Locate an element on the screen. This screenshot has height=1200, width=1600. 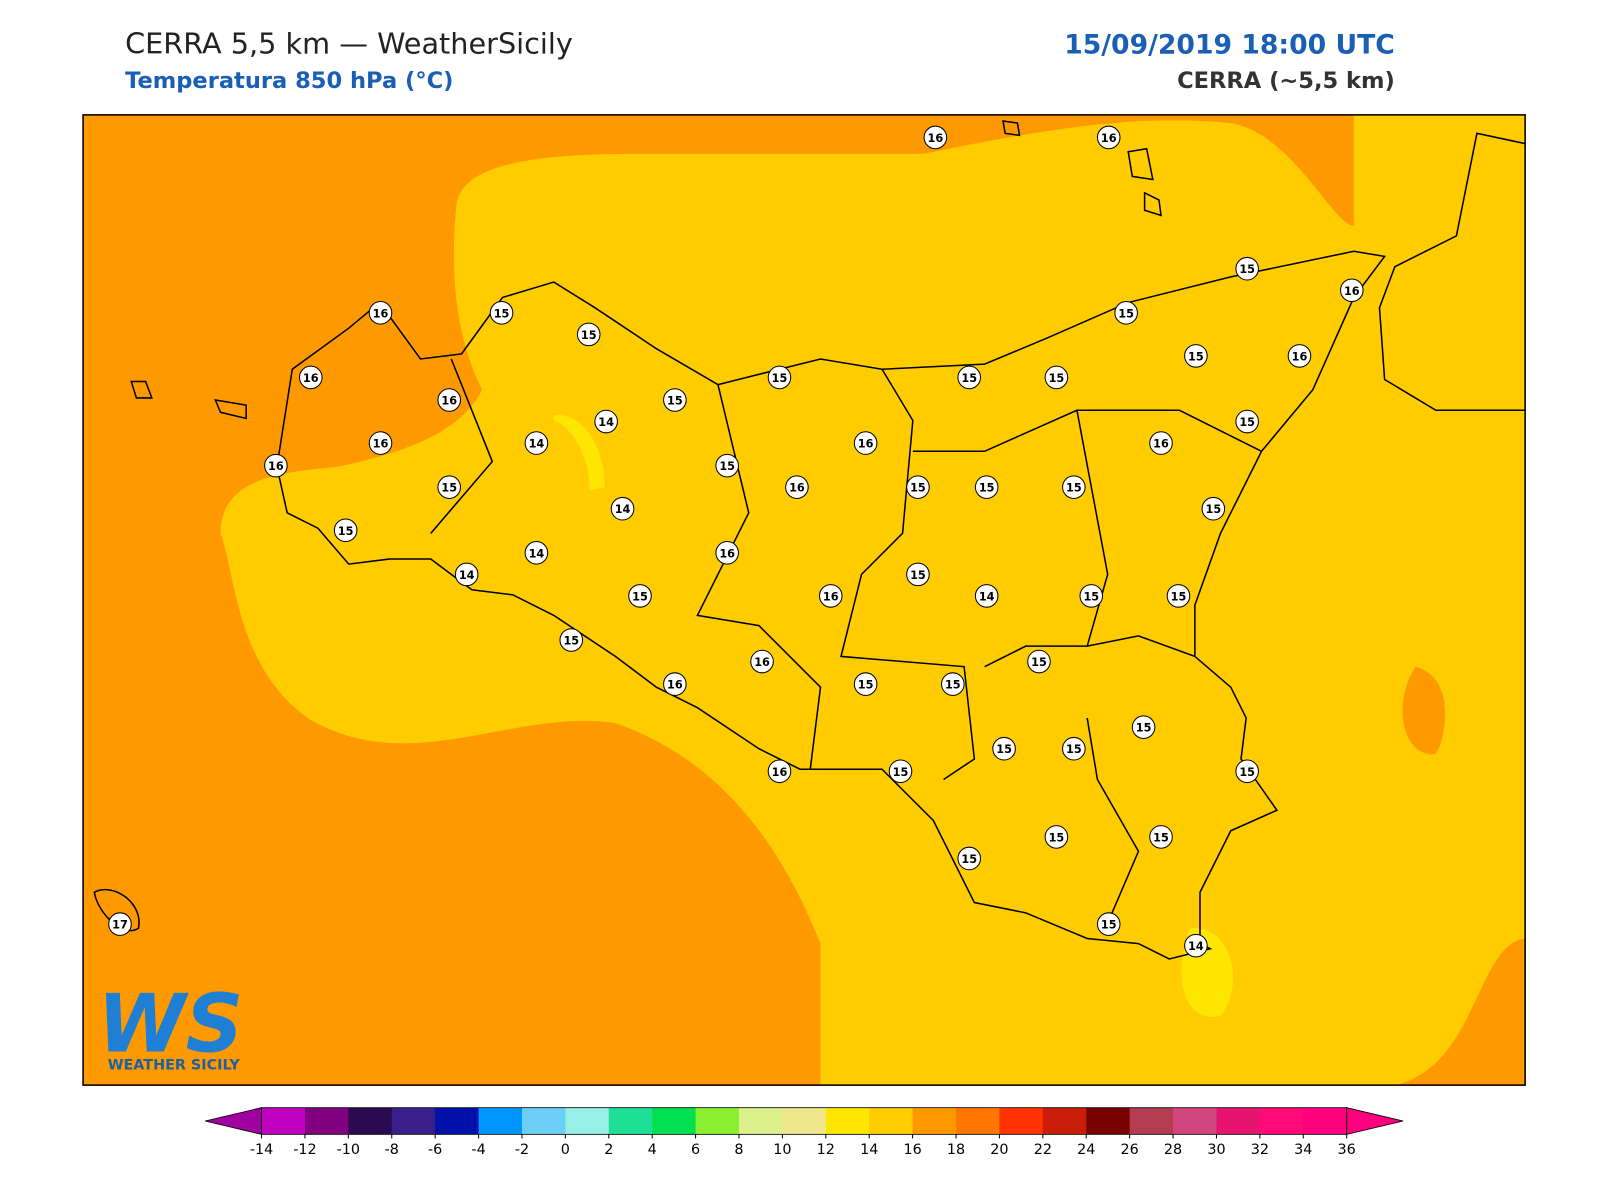
field-patch is located at coordinates (1424, 710).